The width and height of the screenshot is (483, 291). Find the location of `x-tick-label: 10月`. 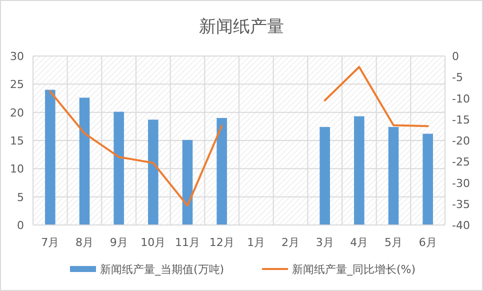

x-tick-label: 10月 is located at coordinates (153, 242).